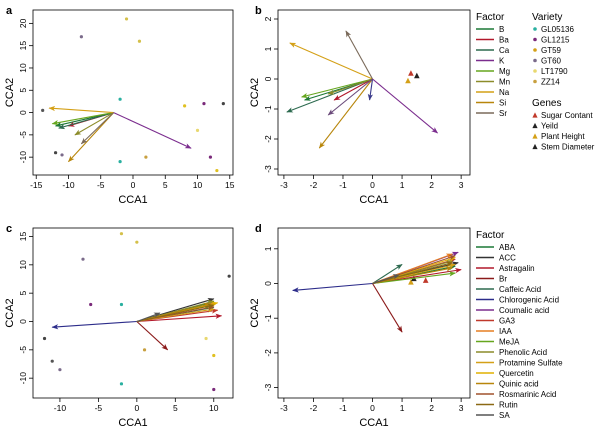 The width and height of the screenshot is (600, 427). Describe the element at coordinates (504, 50) in the screenshot. I see `legend-label: Ca` at that location.